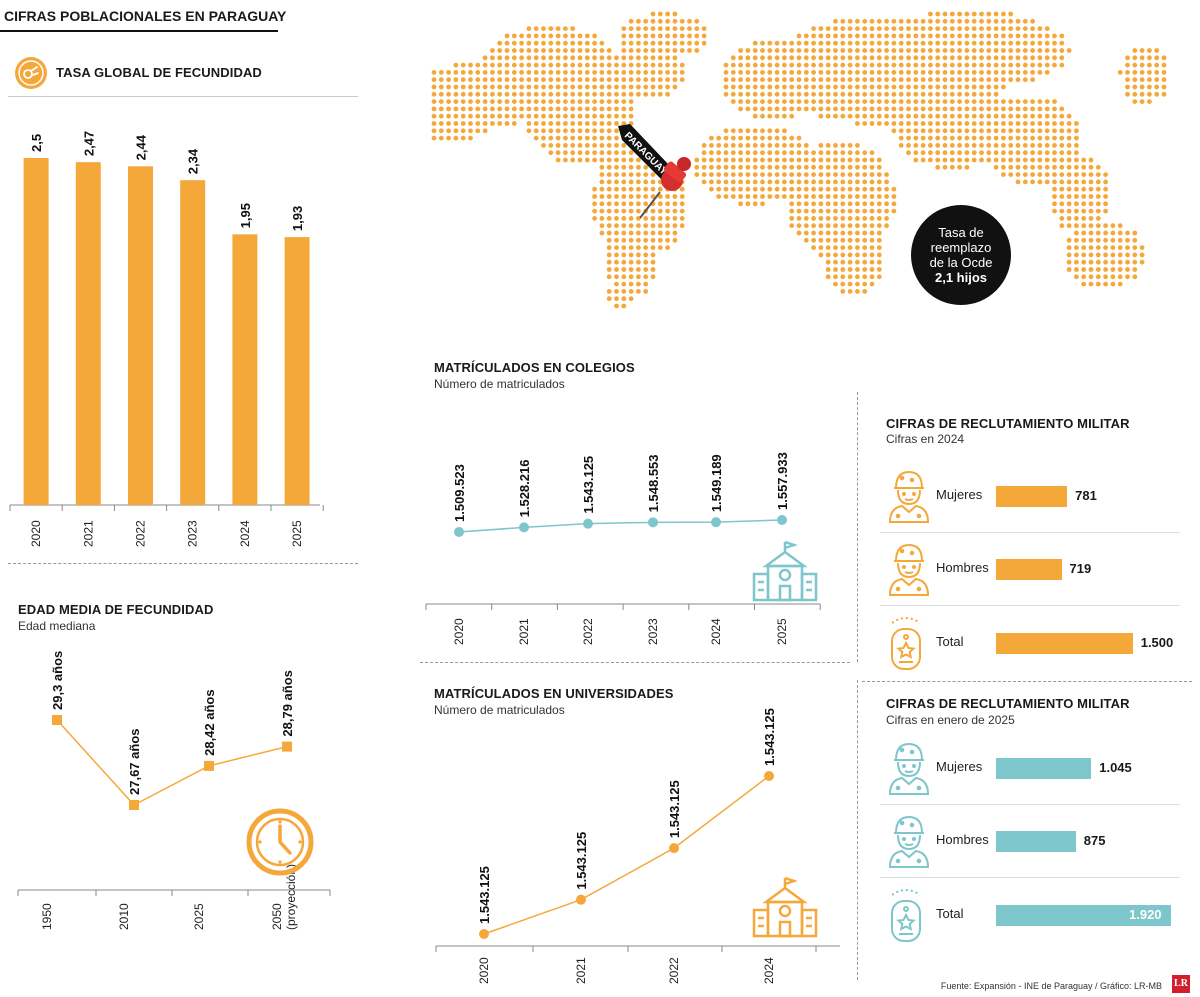  I want to click on universidades-subtitle: Número de matriculados, so click(499, 710).